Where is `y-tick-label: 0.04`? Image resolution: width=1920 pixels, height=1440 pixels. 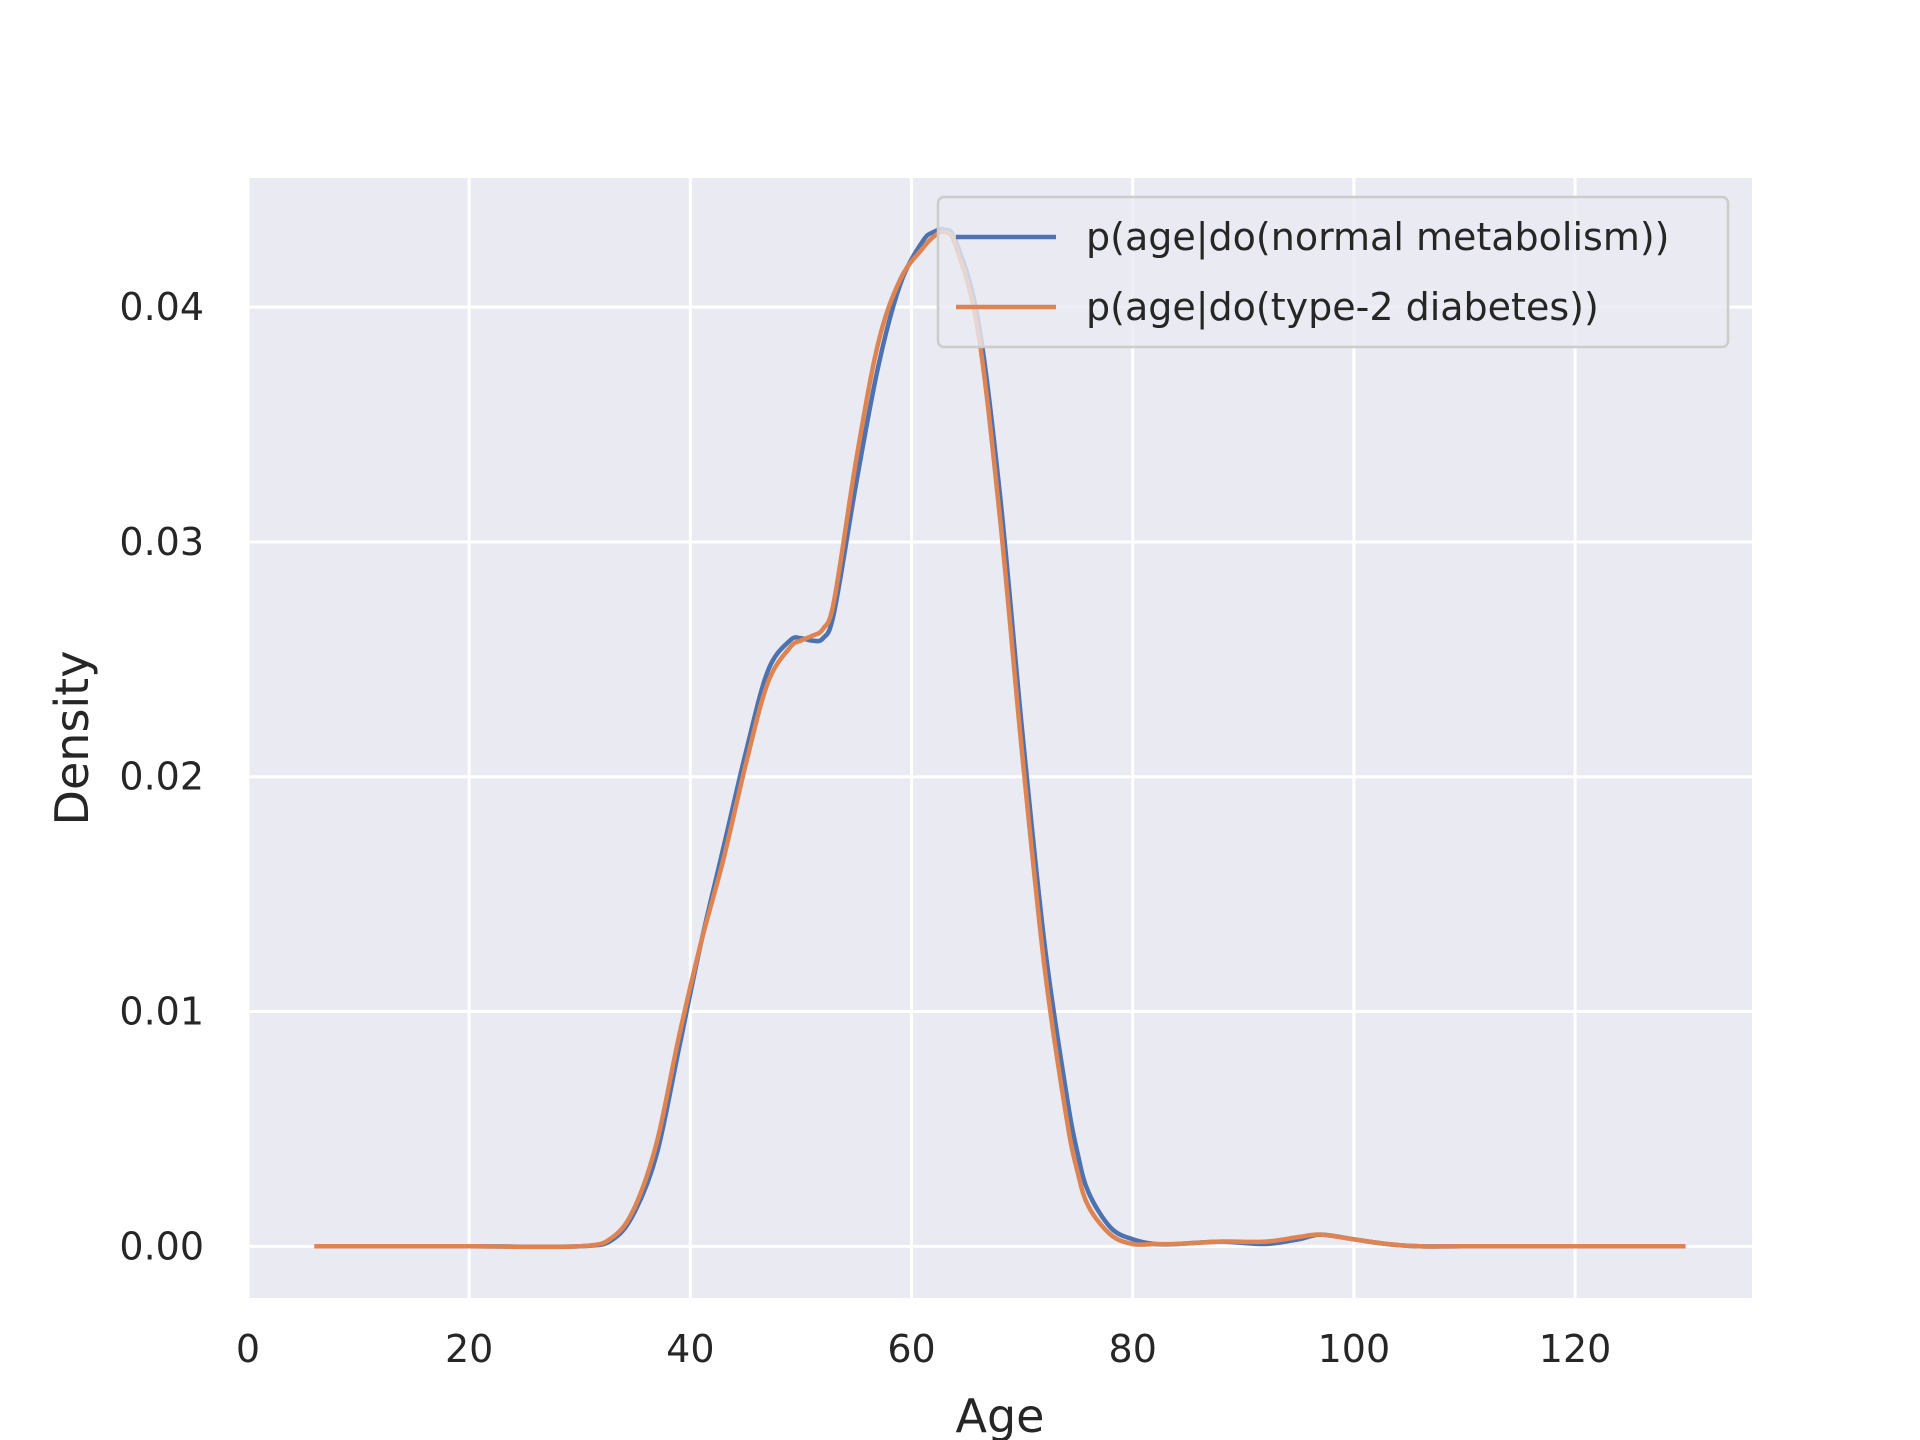
y-tick-label: 0.04 is located at coordinates (161, 307).